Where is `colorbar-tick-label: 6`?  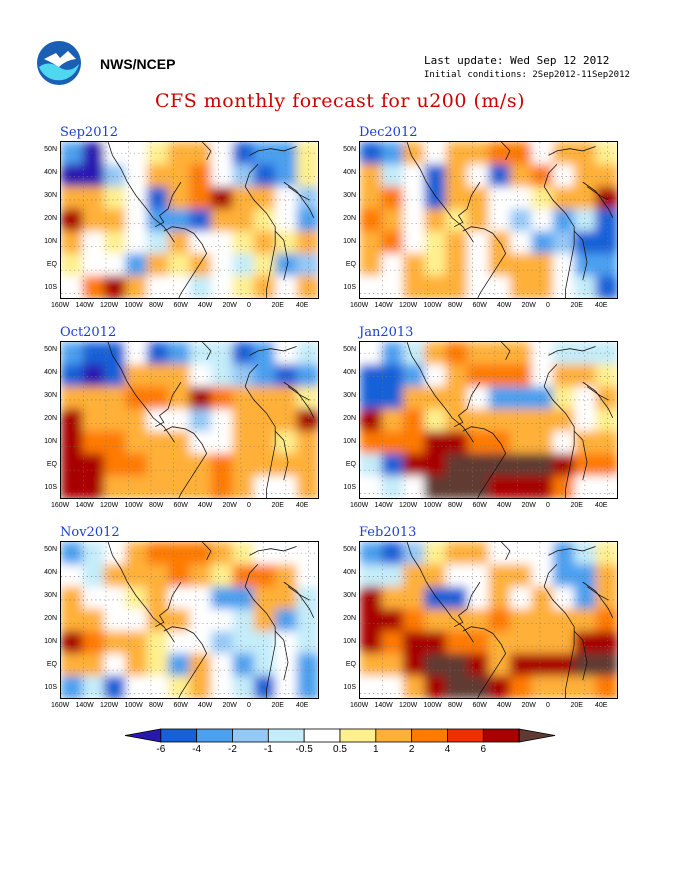
colorbar-tick-label: 6 is located at coordinates (483, 749).